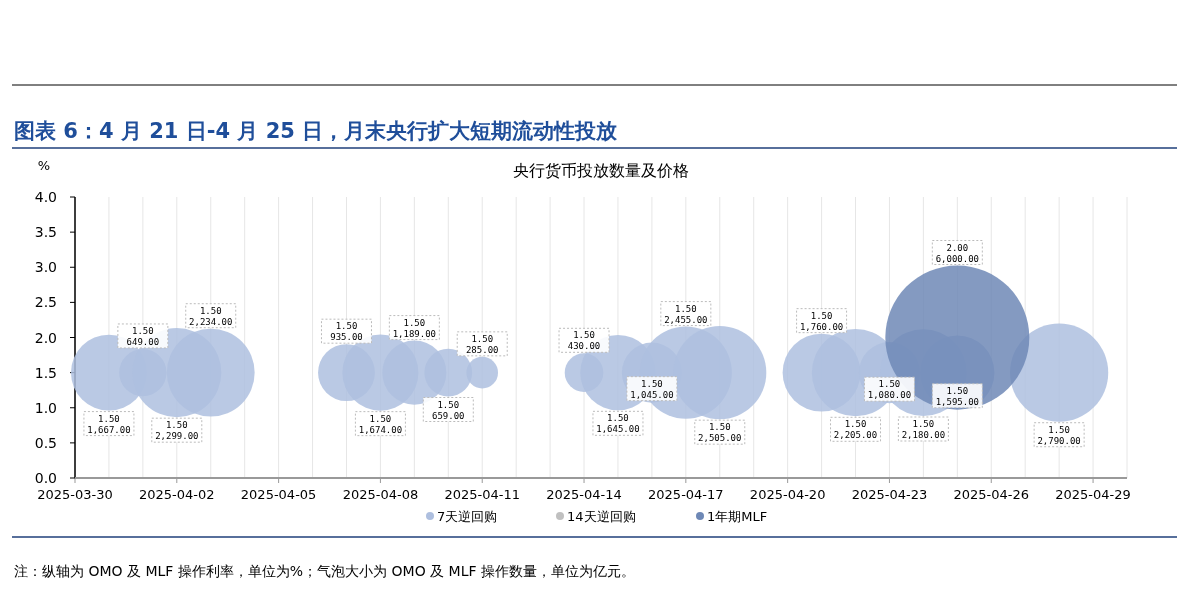 The image size is (1189, 593). What do you see at coordinates (584, 341) in the screenshot?
I see `data-label: 1.50 430.00` at bounding box center [584, 341].